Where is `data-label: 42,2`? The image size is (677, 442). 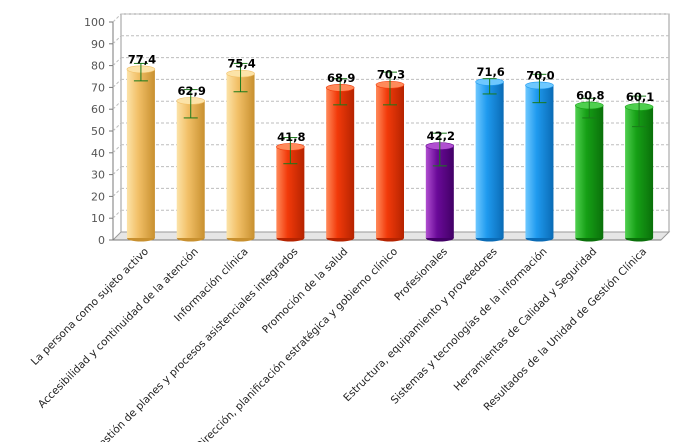 data-label: 42,2 is located at coordinates (441, 136).